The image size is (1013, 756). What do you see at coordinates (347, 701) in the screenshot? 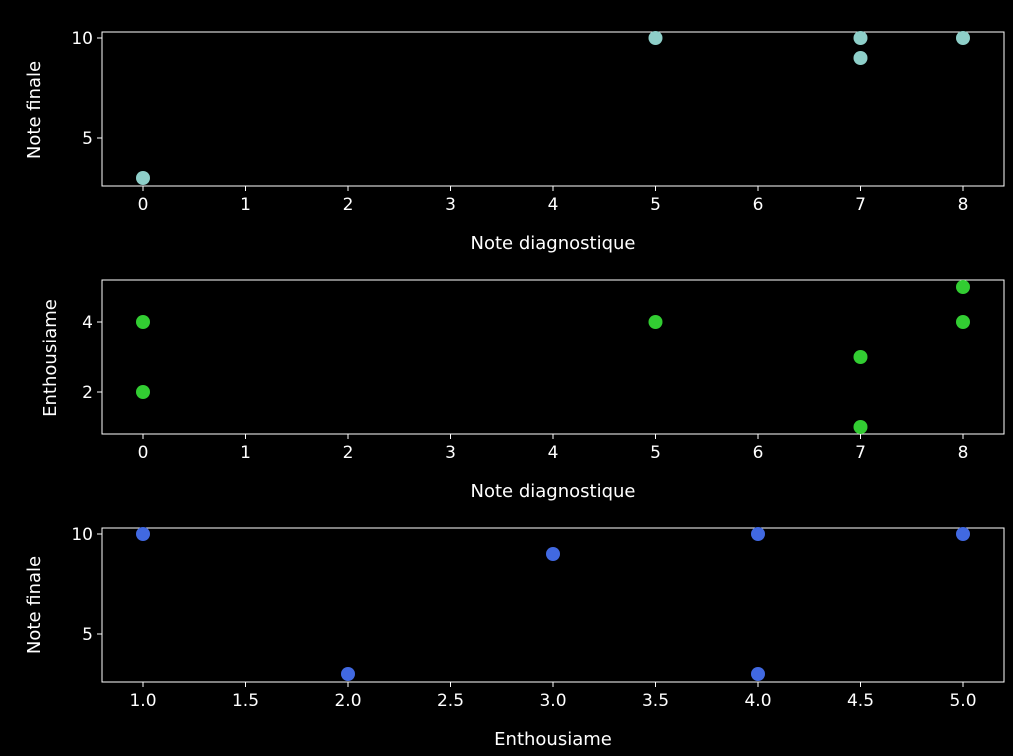
I see `x-tick-label: 2.0` at bounding box center [347, 701].